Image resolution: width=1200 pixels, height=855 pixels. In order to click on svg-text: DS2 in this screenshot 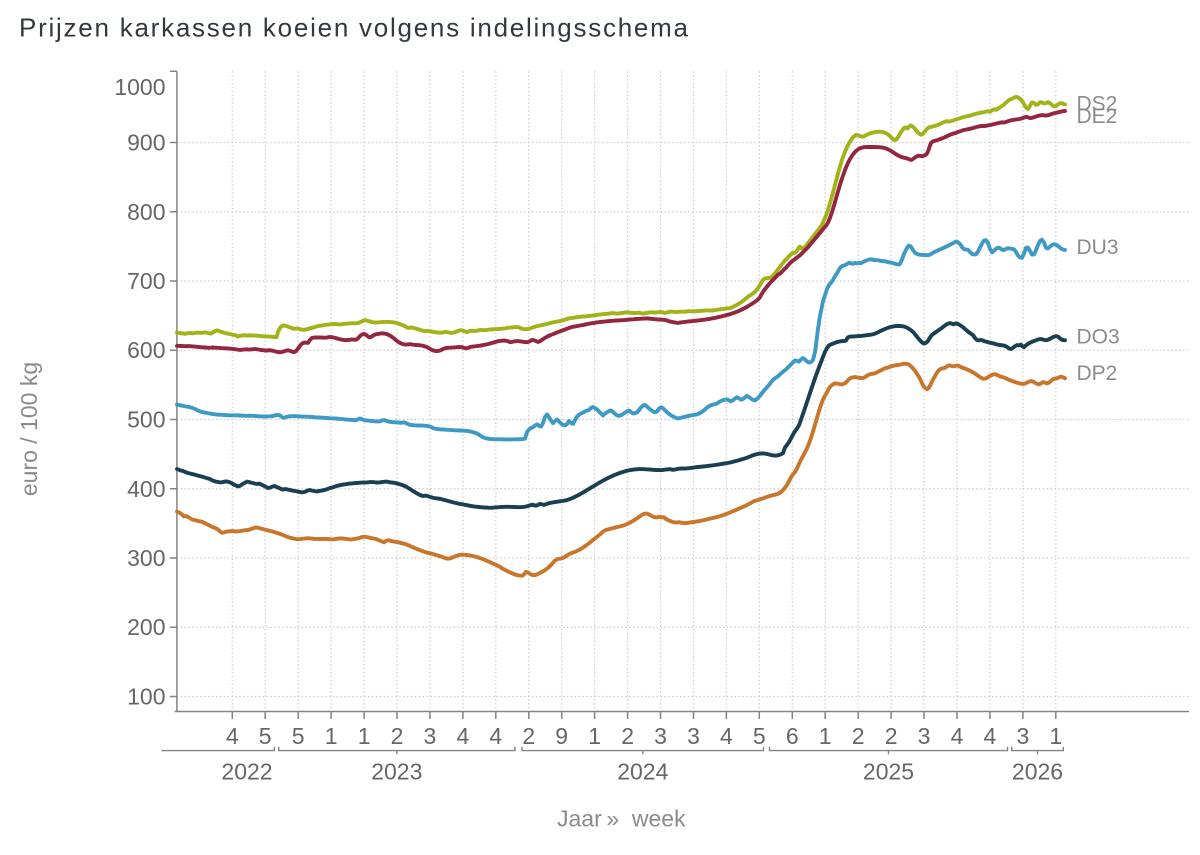, I will do `click(1097, 104)`.